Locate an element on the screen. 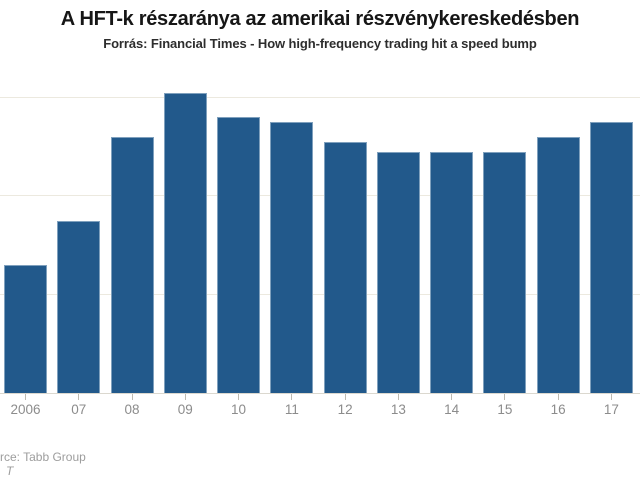 The image size is (640, 480). x-axis-cell-11: 11 is located at coordinates (291, 405).